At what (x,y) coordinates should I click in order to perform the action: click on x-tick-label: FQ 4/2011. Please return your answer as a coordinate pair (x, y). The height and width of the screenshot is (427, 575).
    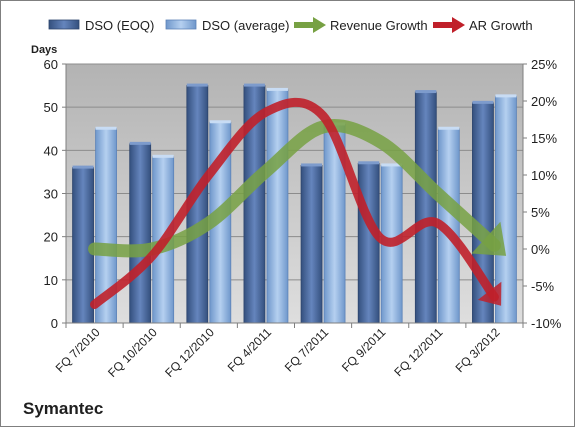
    Looking at the image, I should click on (250, 350).